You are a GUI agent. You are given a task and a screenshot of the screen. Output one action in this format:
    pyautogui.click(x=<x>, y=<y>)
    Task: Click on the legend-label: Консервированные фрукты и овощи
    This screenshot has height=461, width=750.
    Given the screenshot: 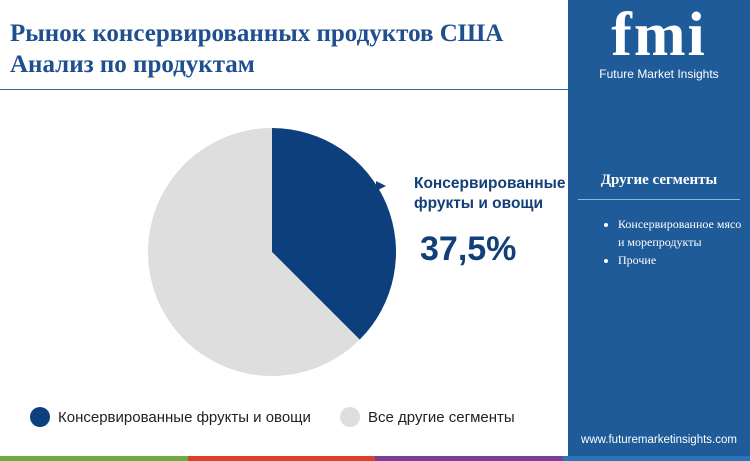 What is the action you would take?
    pyautogui.click(x=184, y=417)
    